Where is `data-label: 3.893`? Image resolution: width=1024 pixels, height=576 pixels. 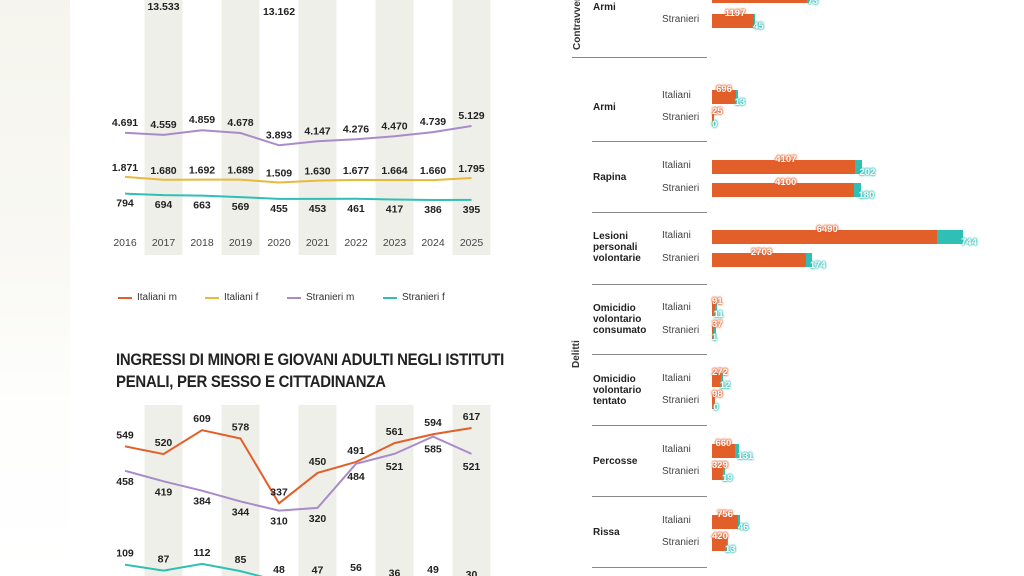
data-label: 3.893 is located at coordinates (279, 135).